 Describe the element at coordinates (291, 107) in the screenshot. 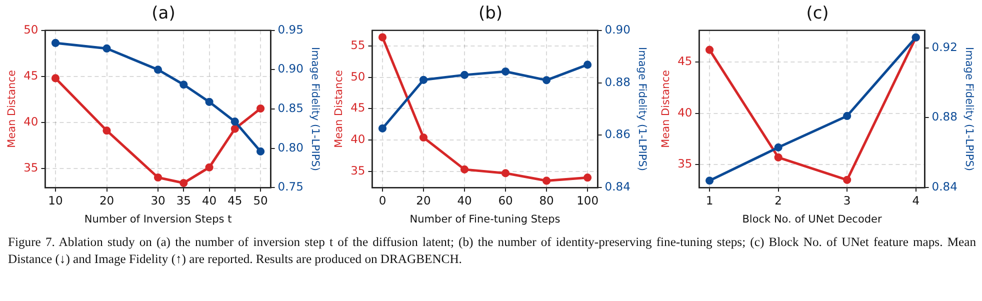

I see `y2-tick-label: 0.85` at that location.